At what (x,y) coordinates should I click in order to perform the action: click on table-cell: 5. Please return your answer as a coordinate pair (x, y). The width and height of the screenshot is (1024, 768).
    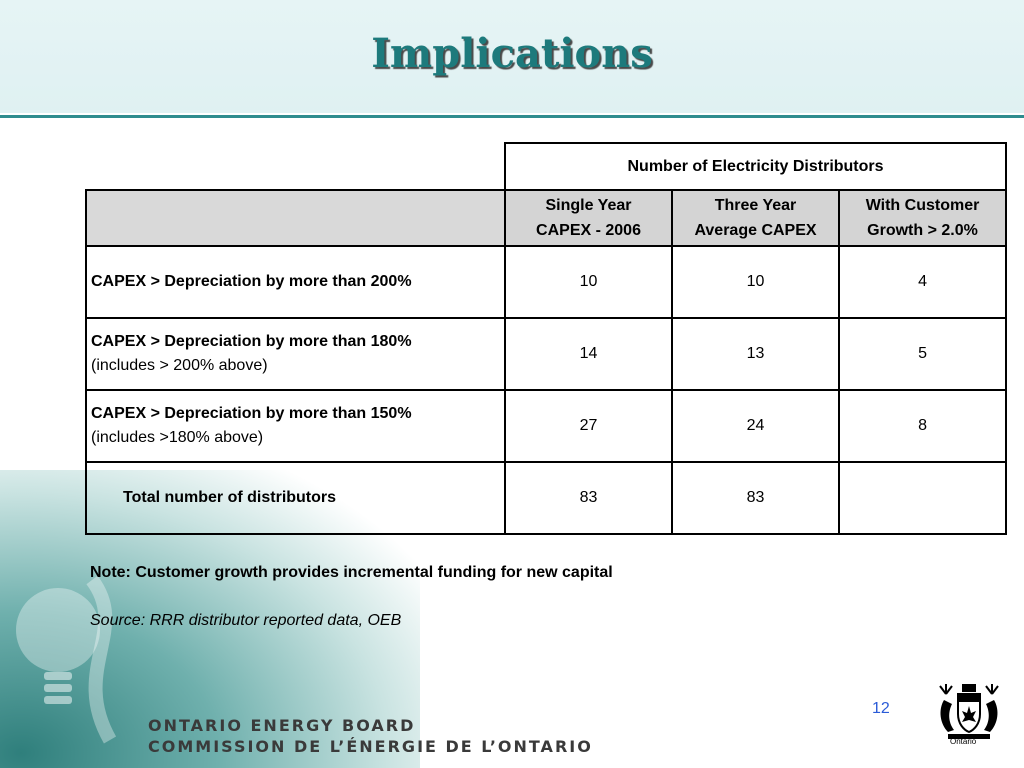
    Looking at the image, I should click on (922, 354).